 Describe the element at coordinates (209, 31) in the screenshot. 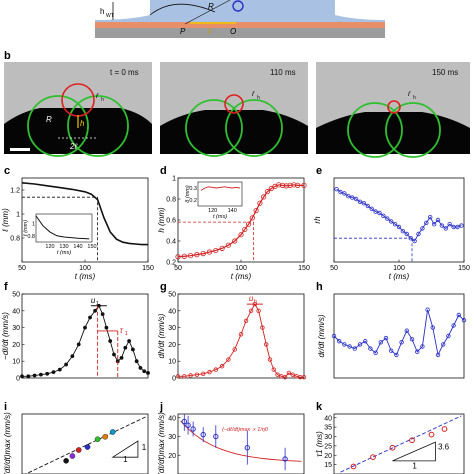

I see `schematic-label-ell: ℓ` at that location.